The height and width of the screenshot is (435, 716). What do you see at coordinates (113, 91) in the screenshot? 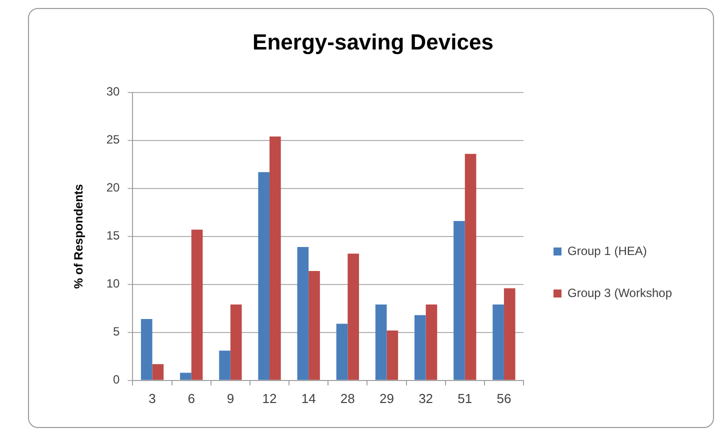
I see `y-tick-label: 30` at bounding box center [113, 91].